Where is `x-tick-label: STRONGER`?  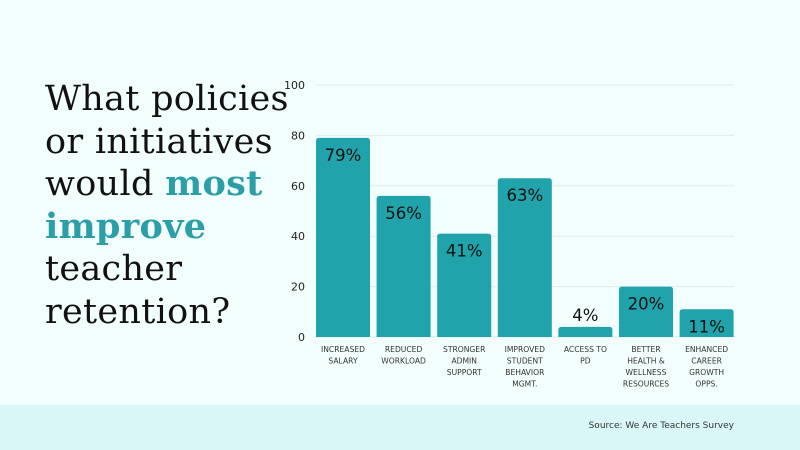
x-tick-label: STRONGER is located at coordinates (464, 349).